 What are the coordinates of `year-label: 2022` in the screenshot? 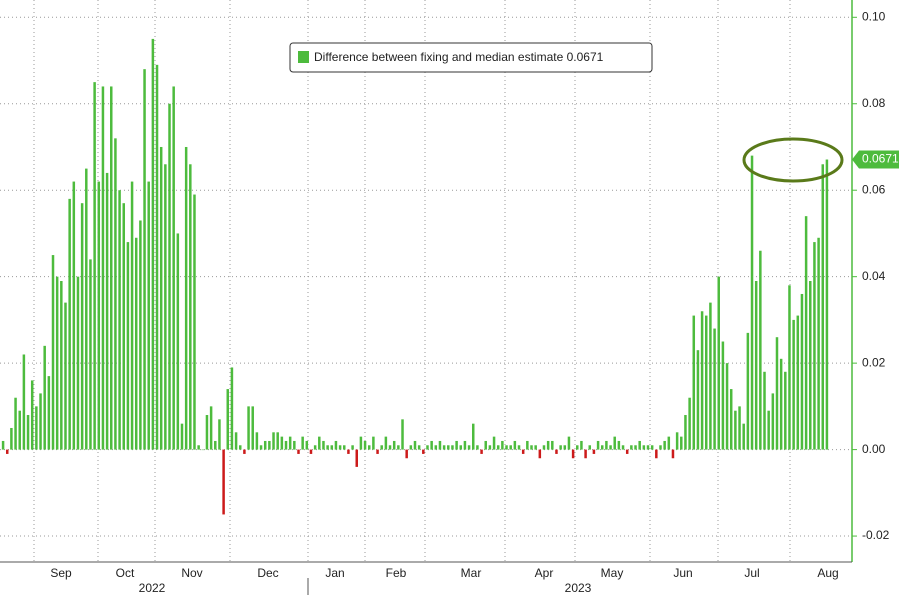 It's located at (152, 588).